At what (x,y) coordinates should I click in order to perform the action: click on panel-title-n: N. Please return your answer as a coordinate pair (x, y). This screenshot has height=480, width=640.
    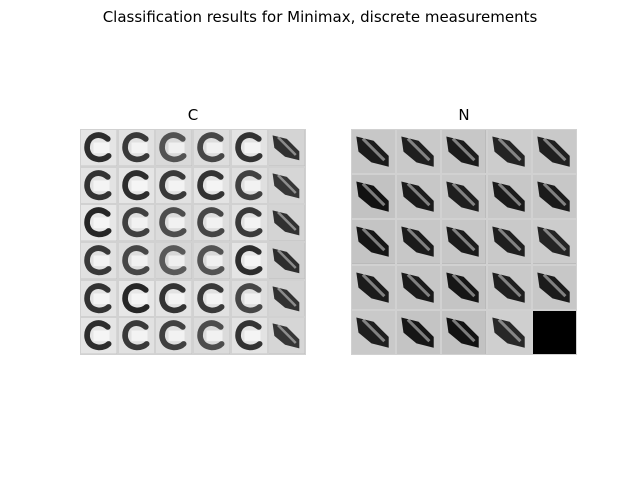
    Looking at the image, I should click on (464, 115).